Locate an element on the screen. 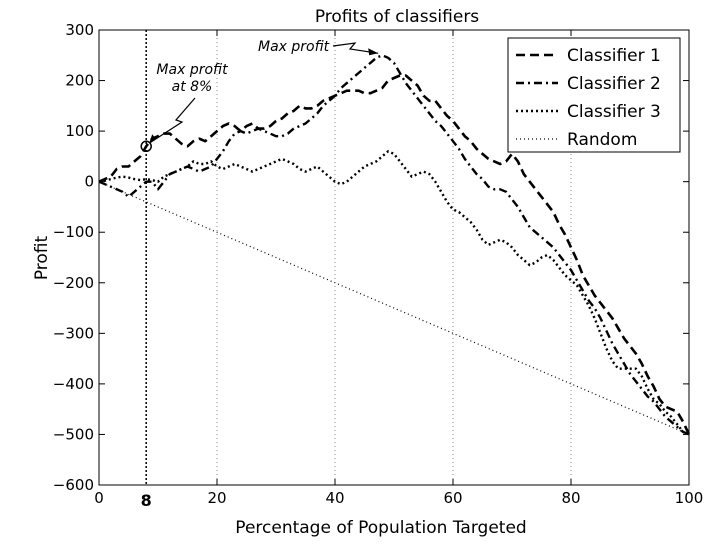 The image size is (722, 558). legend-box is located at coordinates (594, 95).